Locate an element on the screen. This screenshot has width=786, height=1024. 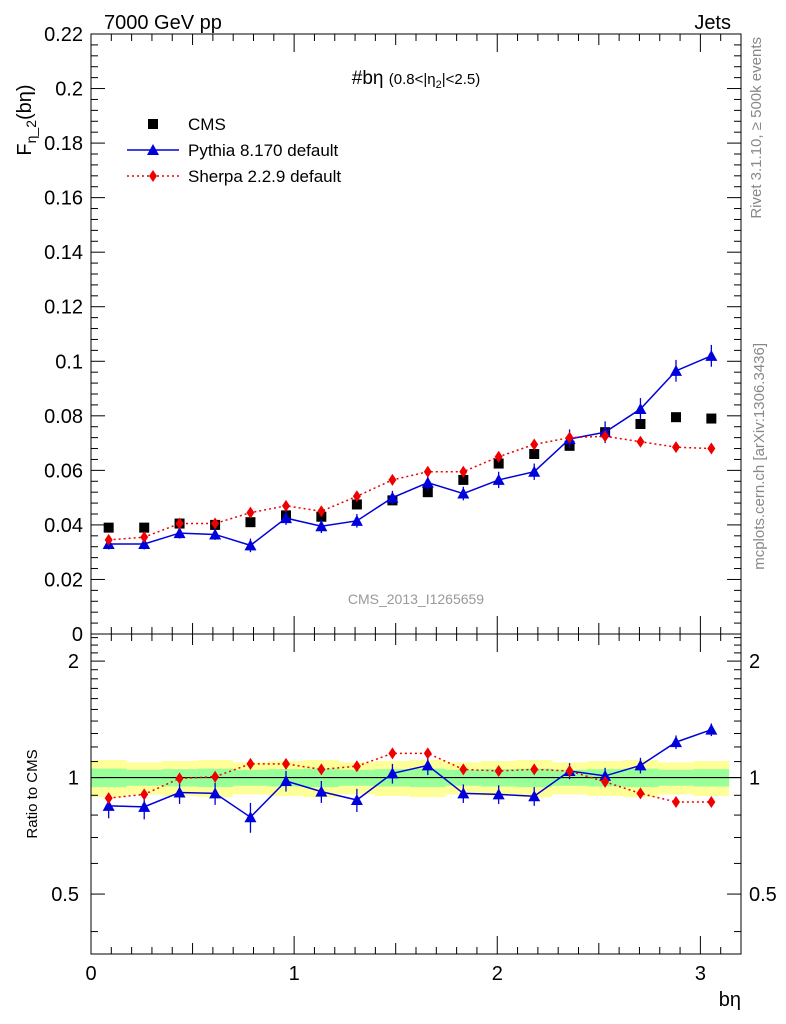
x-tick-label: 0 is located at coordinates (90, 974).